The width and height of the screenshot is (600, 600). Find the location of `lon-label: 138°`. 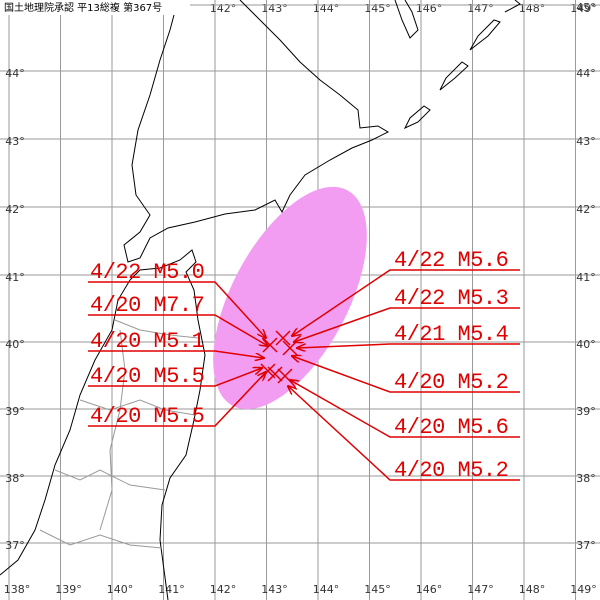

lon-label: 138° is located at coordinates (17, 589).